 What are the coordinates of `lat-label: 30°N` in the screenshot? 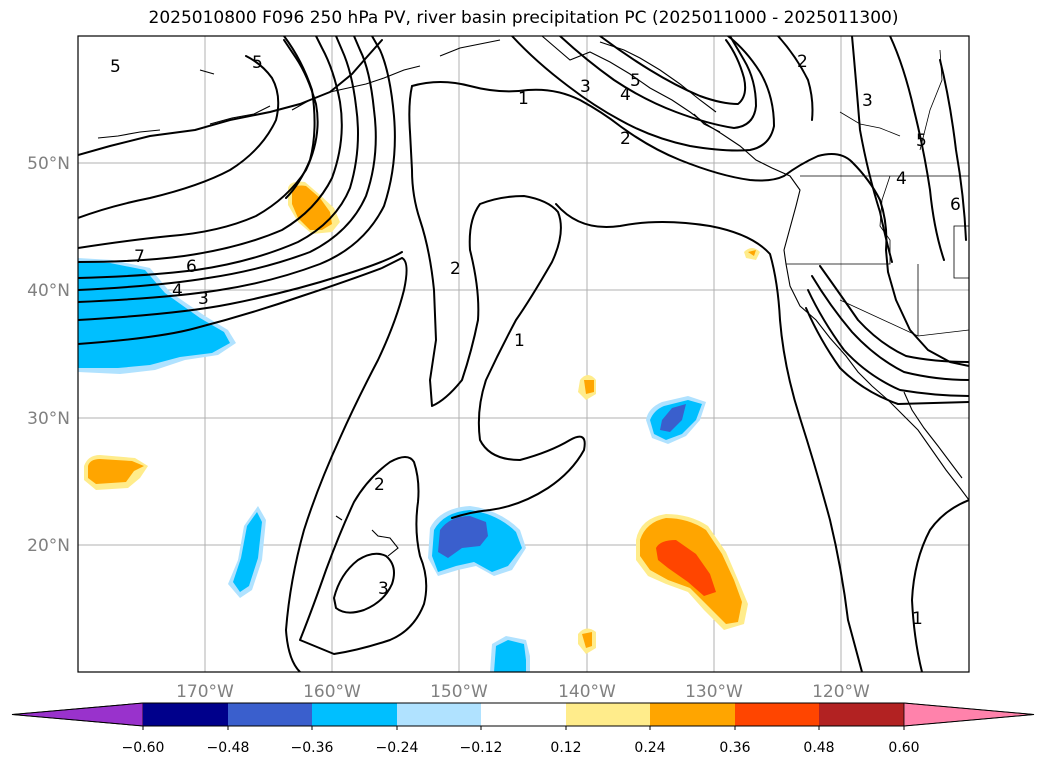 It's located at (48, 419).